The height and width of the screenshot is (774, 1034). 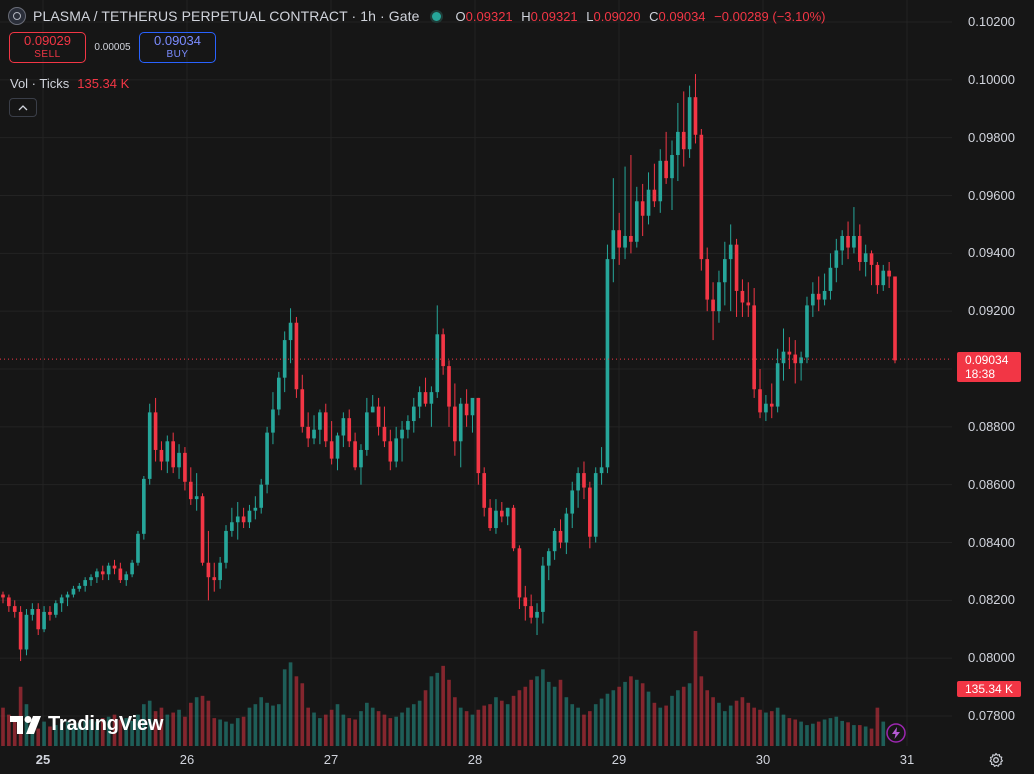 I want to click on spread-value: 0.00005, so click(x=112, y=47).